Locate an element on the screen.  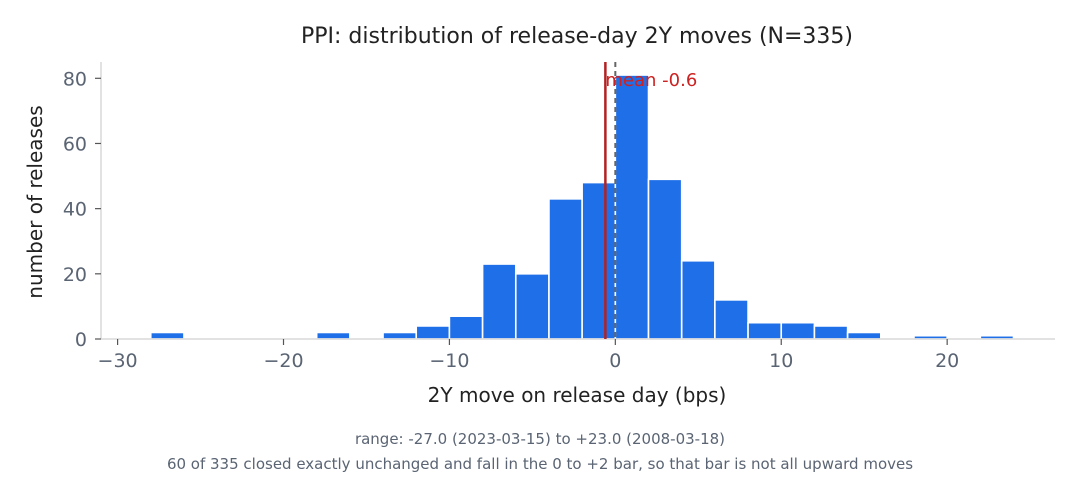
y-axis-label: number of releases is located at coordinates (35, 201).